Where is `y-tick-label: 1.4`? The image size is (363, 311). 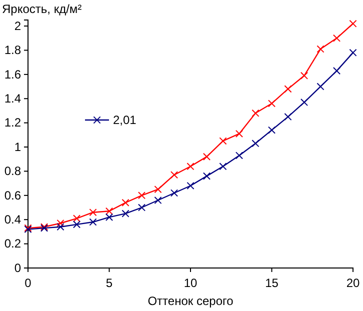 y-tick-label: 1.4 is located at coordinates (13, 98).